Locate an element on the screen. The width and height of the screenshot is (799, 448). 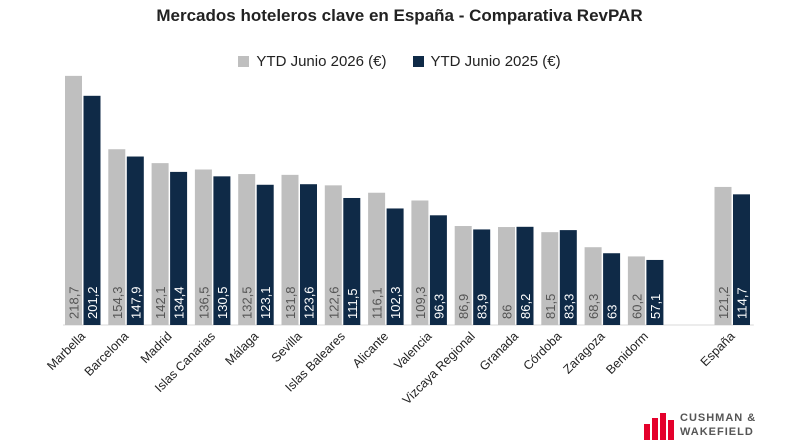
logo-mark-icon is located at coordinates (659, 426).